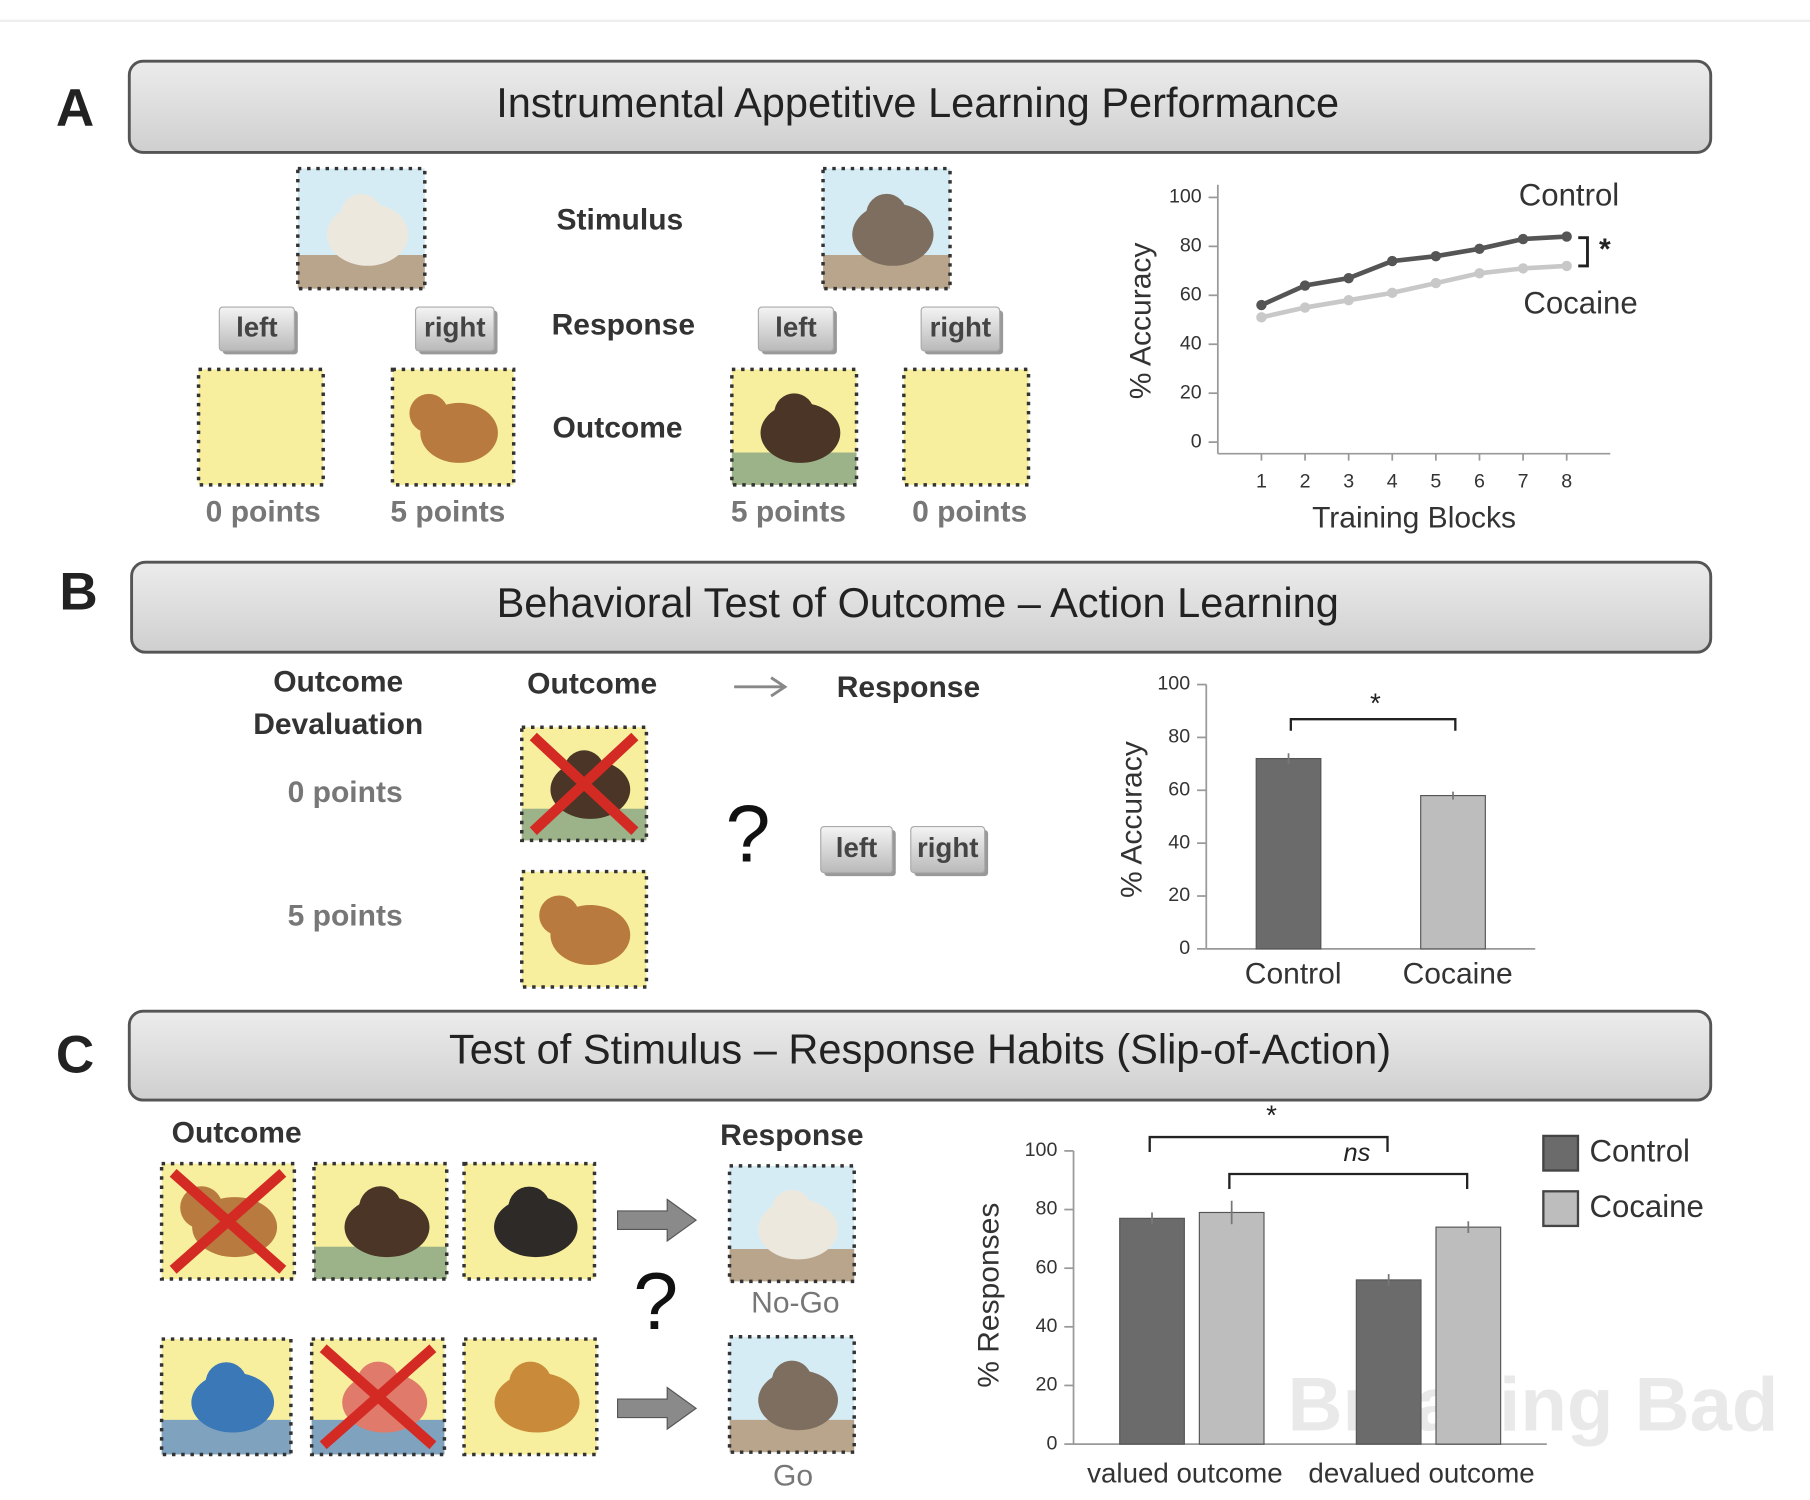 Image resolution: width=1810 pixels, height=1500 pixels. What do you see at coordinates (779, 687) in the screenshot?
I see `arrow-head` at bounding box center [779, 687].